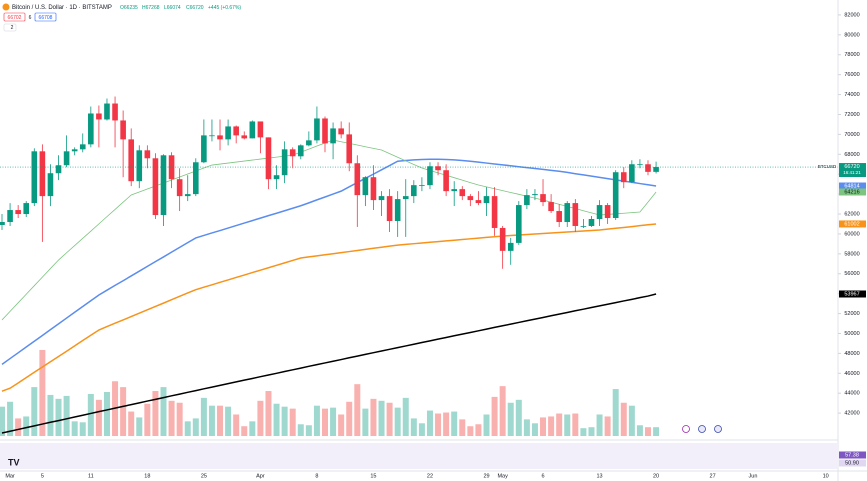 The image size is (867, 481). I want to click on y-tick-label: 58000, so click(851, 254).